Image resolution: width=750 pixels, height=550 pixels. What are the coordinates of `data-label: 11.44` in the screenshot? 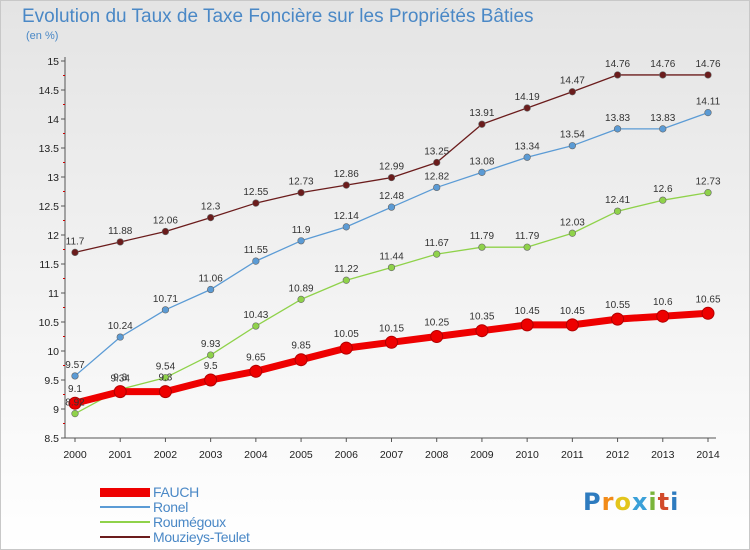 It's located at (391, 256).